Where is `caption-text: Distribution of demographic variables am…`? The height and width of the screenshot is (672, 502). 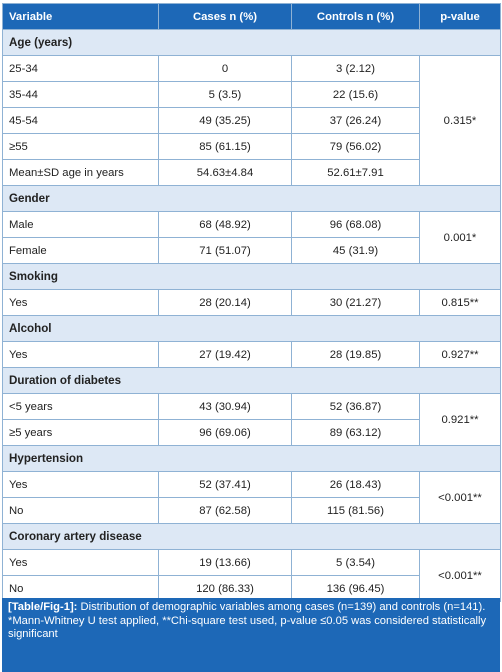 caption-text: Distribution of demographic variables am… is located at coordinates (281, 607).